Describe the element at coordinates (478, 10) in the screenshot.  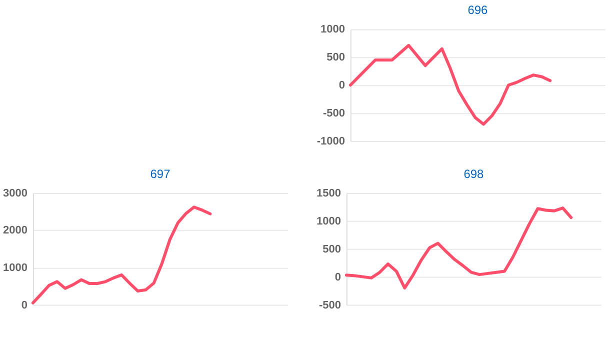
I see `chart-title: 696` at that location.